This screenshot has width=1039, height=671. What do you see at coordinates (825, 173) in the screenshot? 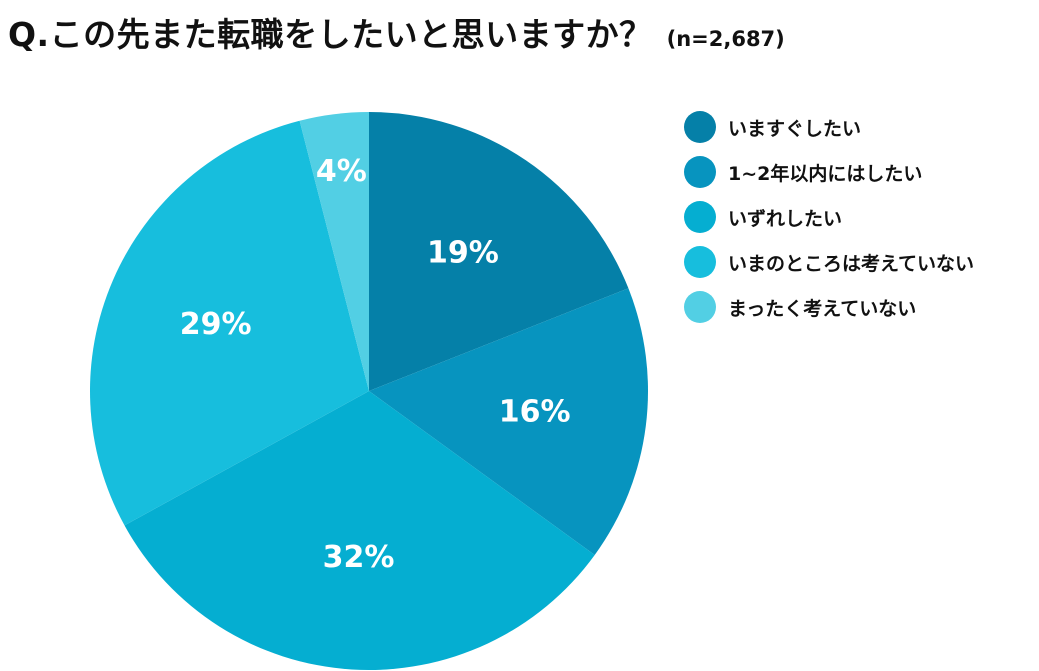
I see `legend-label-2: 1~2年以内にはしたい` at bounding box center [825, 173].